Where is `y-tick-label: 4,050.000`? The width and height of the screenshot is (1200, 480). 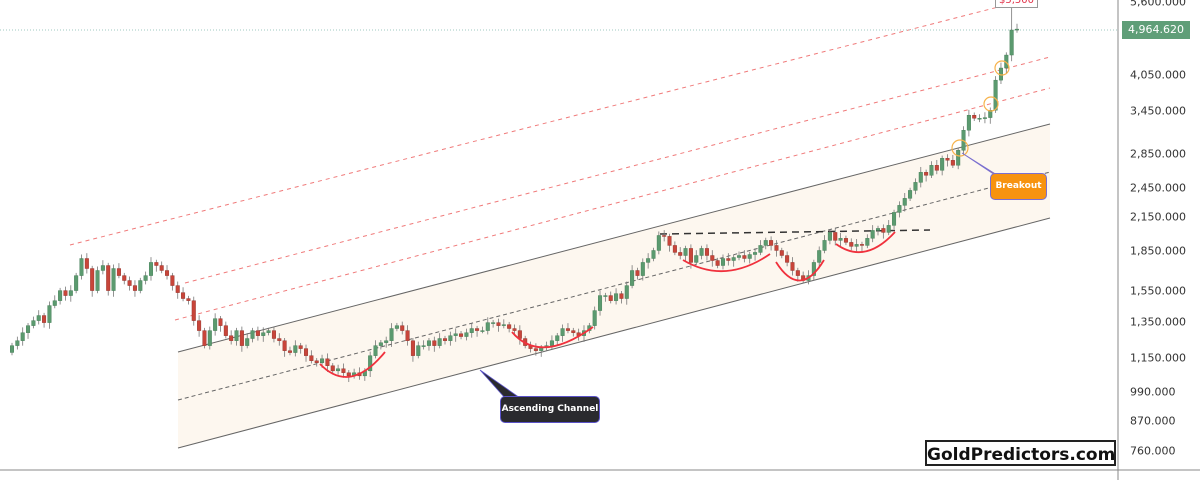 y-tick-label: 4,050.000 is located at coordinates (1158, 75).